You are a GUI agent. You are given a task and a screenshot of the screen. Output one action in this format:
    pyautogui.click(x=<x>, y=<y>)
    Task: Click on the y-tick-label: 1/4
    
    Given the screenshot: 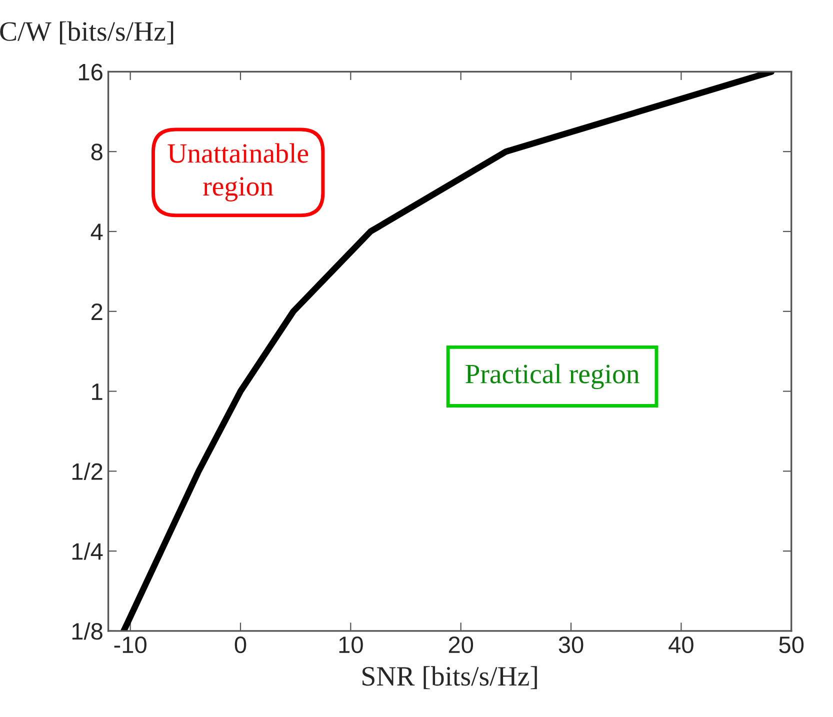 What is the action you would take?
    pyautogui.click(x=87, y=551)
    